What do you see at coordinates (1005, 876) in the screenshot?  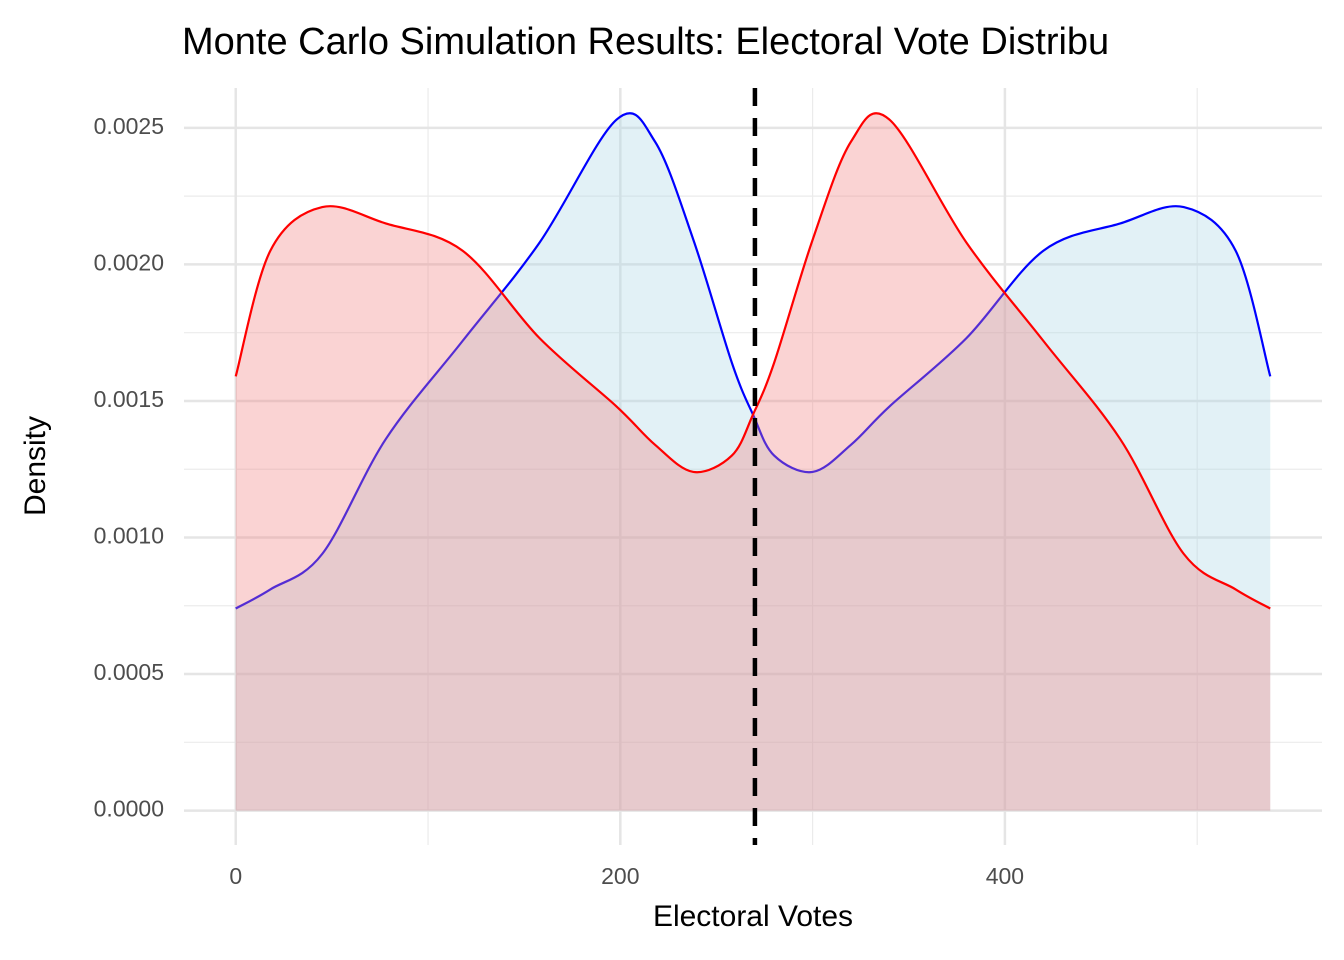 I see `x-tick-label: 400` at bounding box center [1005, 876].